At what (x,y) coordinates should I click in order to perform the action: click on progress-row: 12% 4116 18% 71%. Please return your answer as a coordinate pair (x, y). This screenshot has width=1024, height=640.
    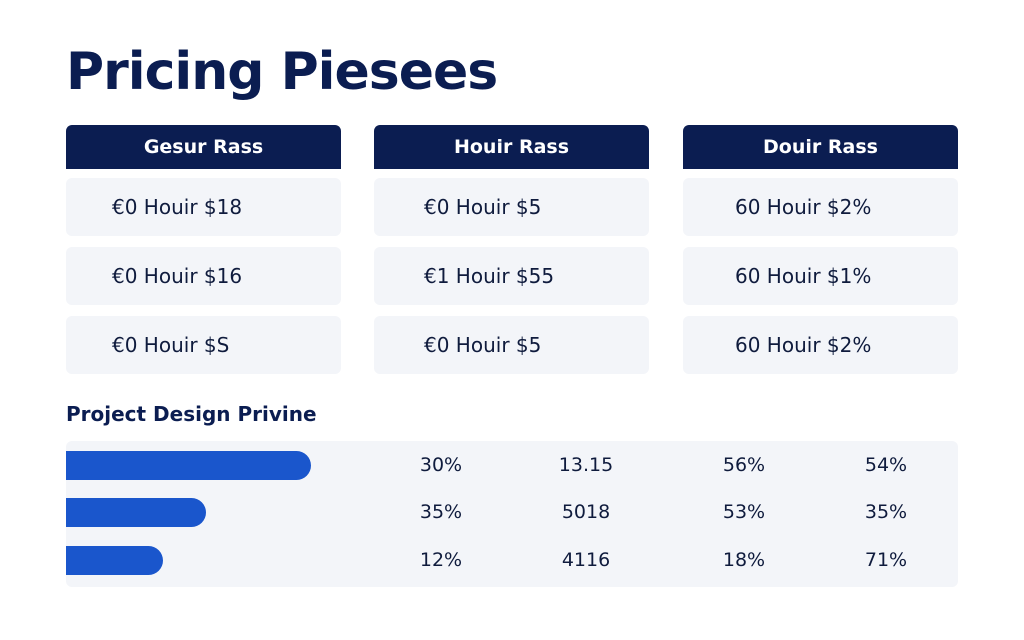
    Looking at the image, I should click on (512, 560).